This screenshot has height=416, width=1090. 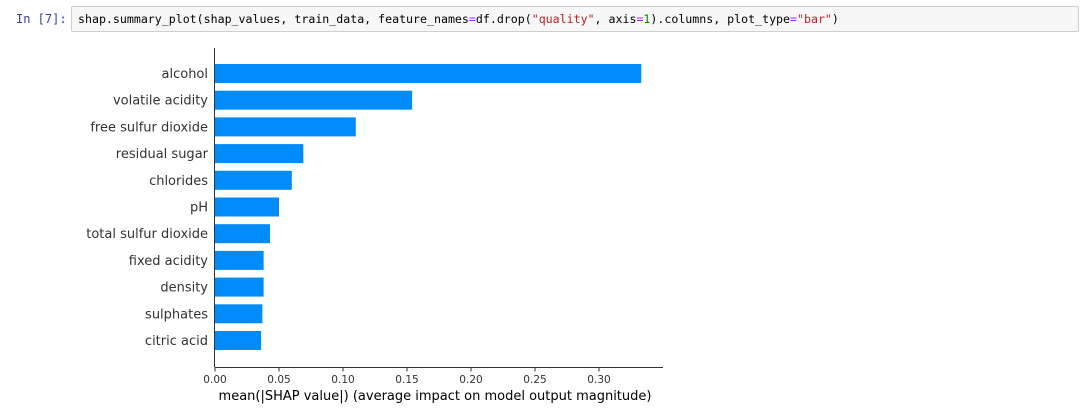 What do you see at coordinates (615, 19) in the screenshot?
I see `code-token: , axis` at bounding box center [615, 19].